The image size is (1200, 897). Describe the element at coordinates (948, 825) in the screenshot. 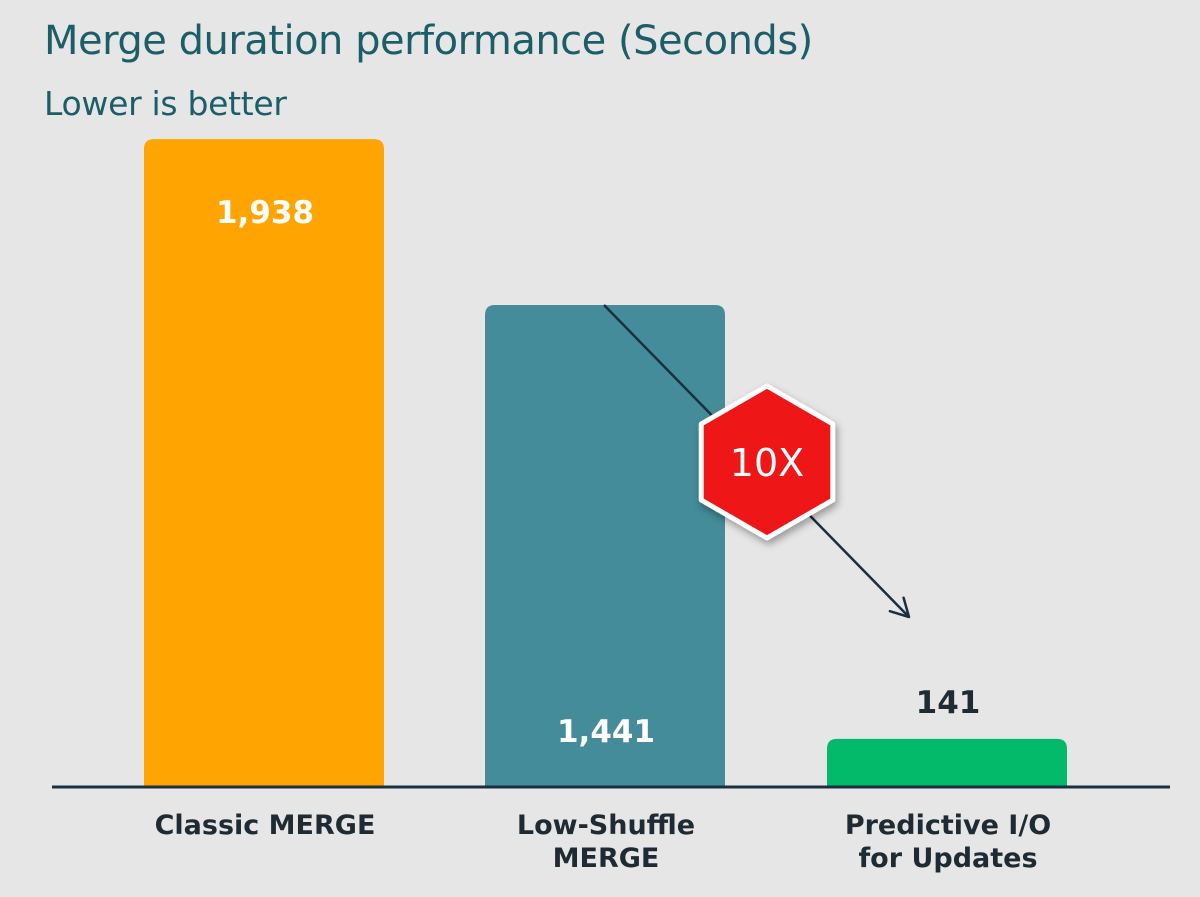

I see `category-label-2-line-0: Predictive I/O` at that location.